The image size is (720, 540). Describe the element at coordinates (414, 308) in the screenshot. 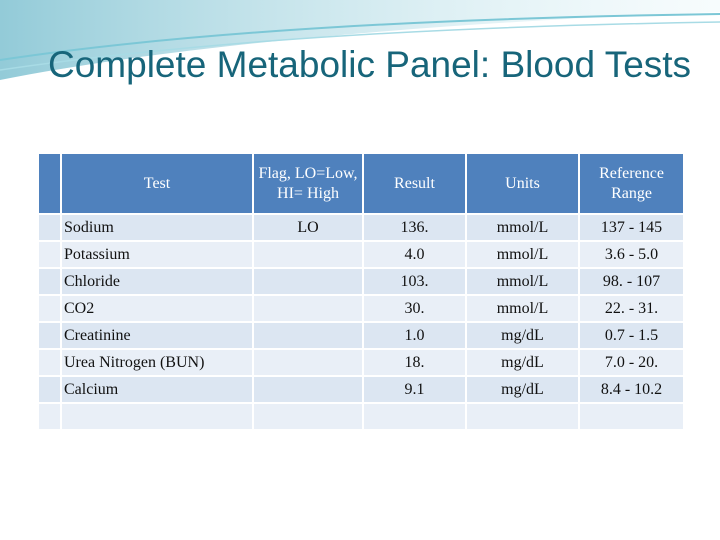

I see `result: 30.` at that location.